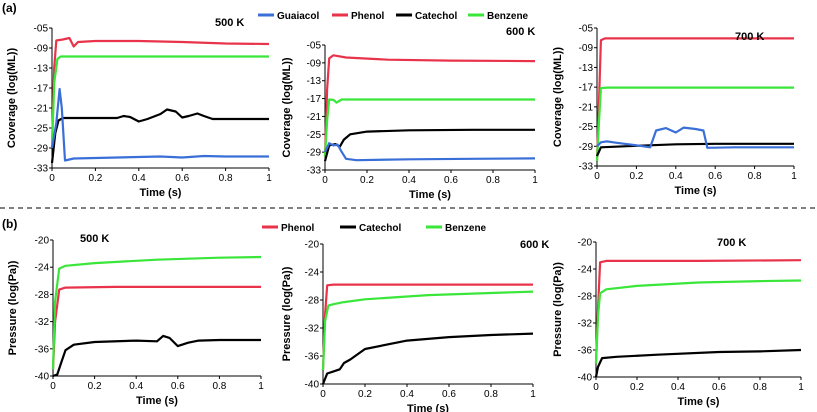  Describe the element at coordinates (508, 16) in the screenshot. I see `legend-label: Benzene` at that location.